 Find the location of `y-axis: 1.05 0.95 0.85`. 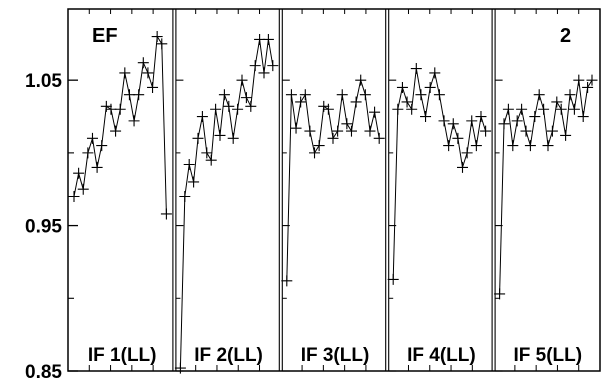

y-axis: 1.05 0.95 0.85 is located at coordinates (51, 225).